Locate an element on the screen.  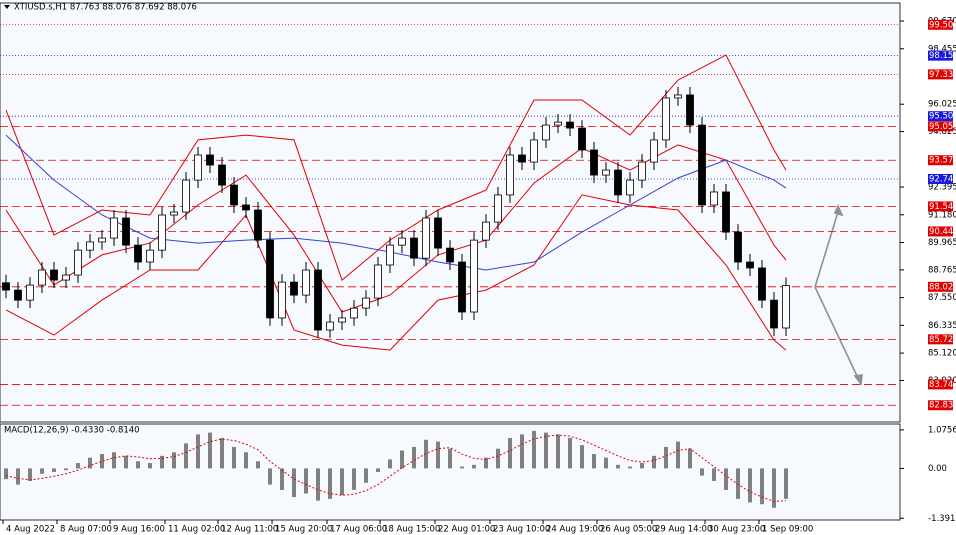
y-tick-label: 96.025 is located at coordinates (942, 105).